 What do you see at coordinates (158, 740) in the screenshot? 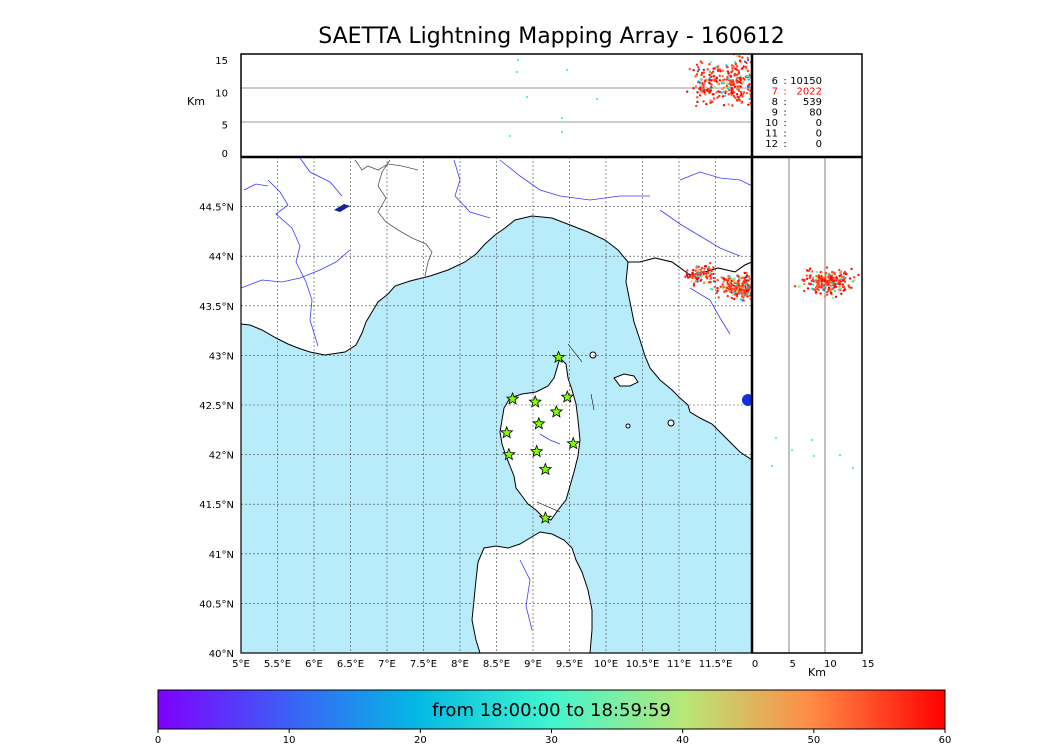
I see `colorbar-tick-label: 0` at bounding box center [158, 740].